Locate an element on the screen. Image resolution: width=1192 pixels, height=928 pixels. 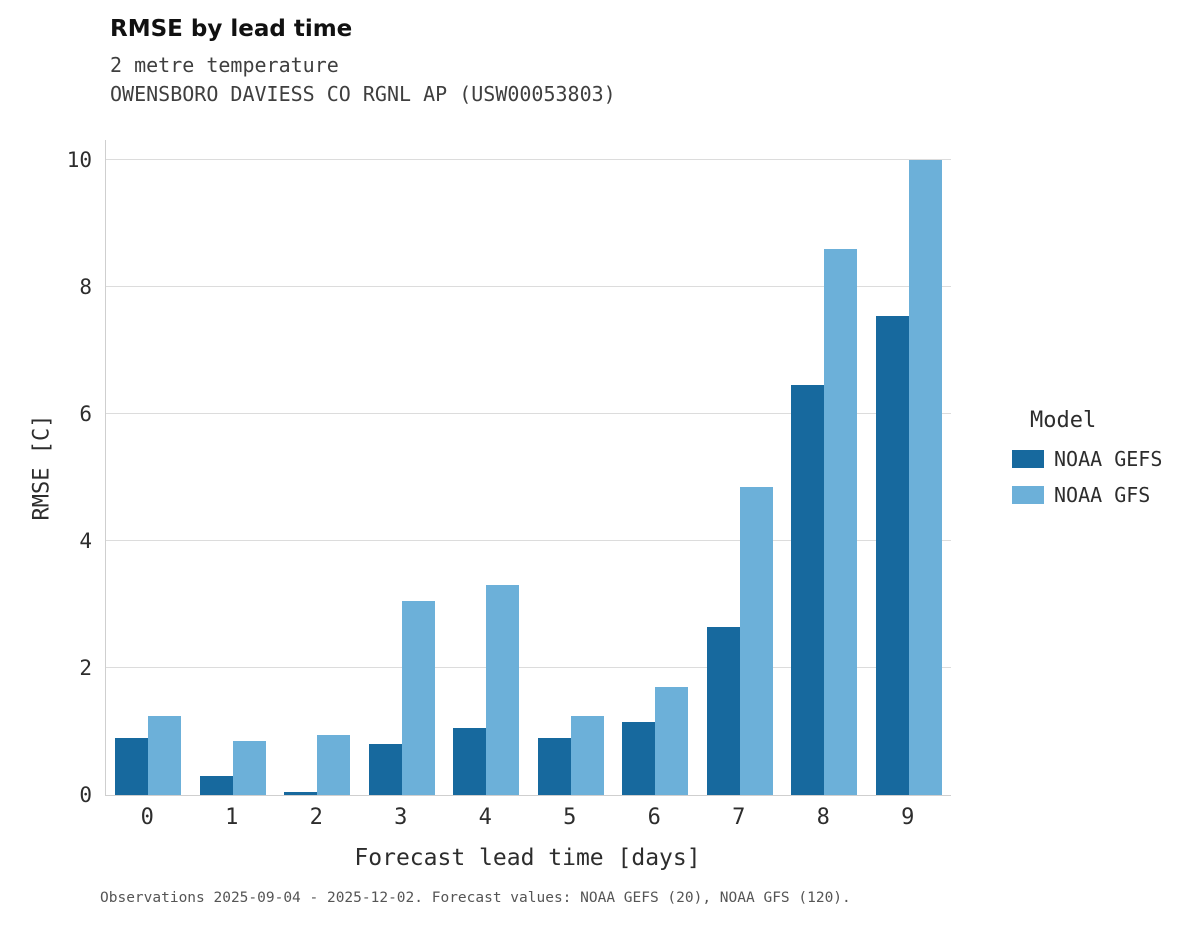
y-tick-label: 8 is located at coordinates (85, 287).